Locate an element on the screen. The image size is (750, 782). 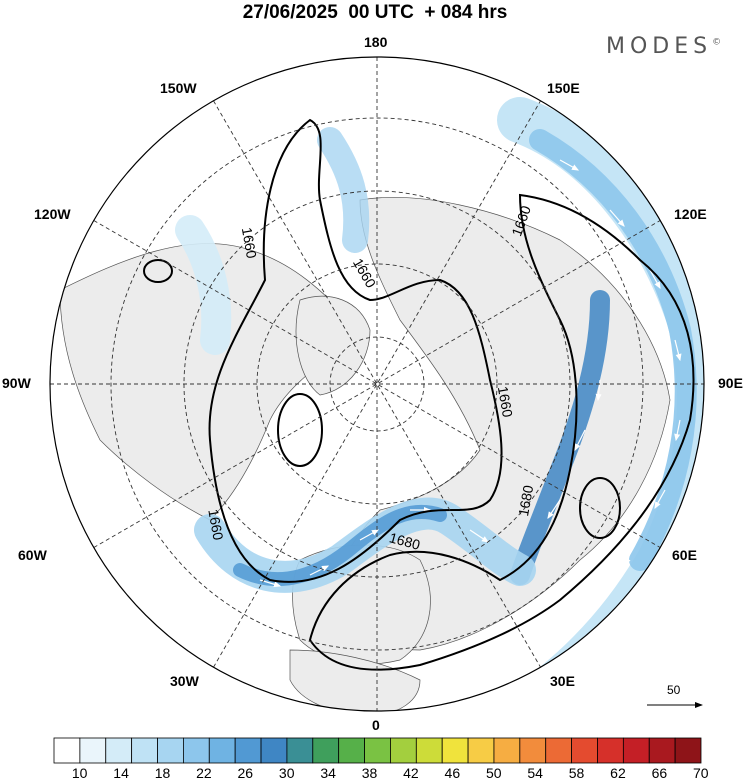
colorbar-tick-label: 10 is located at coordinates (79, 773).